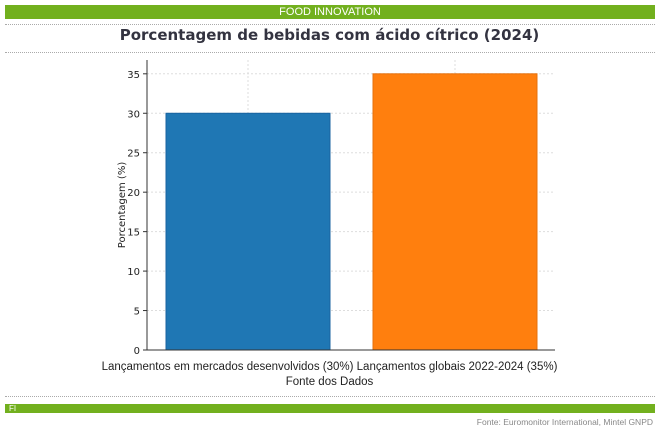  I want to click on y-tick-label: 0, so click(137, 351).